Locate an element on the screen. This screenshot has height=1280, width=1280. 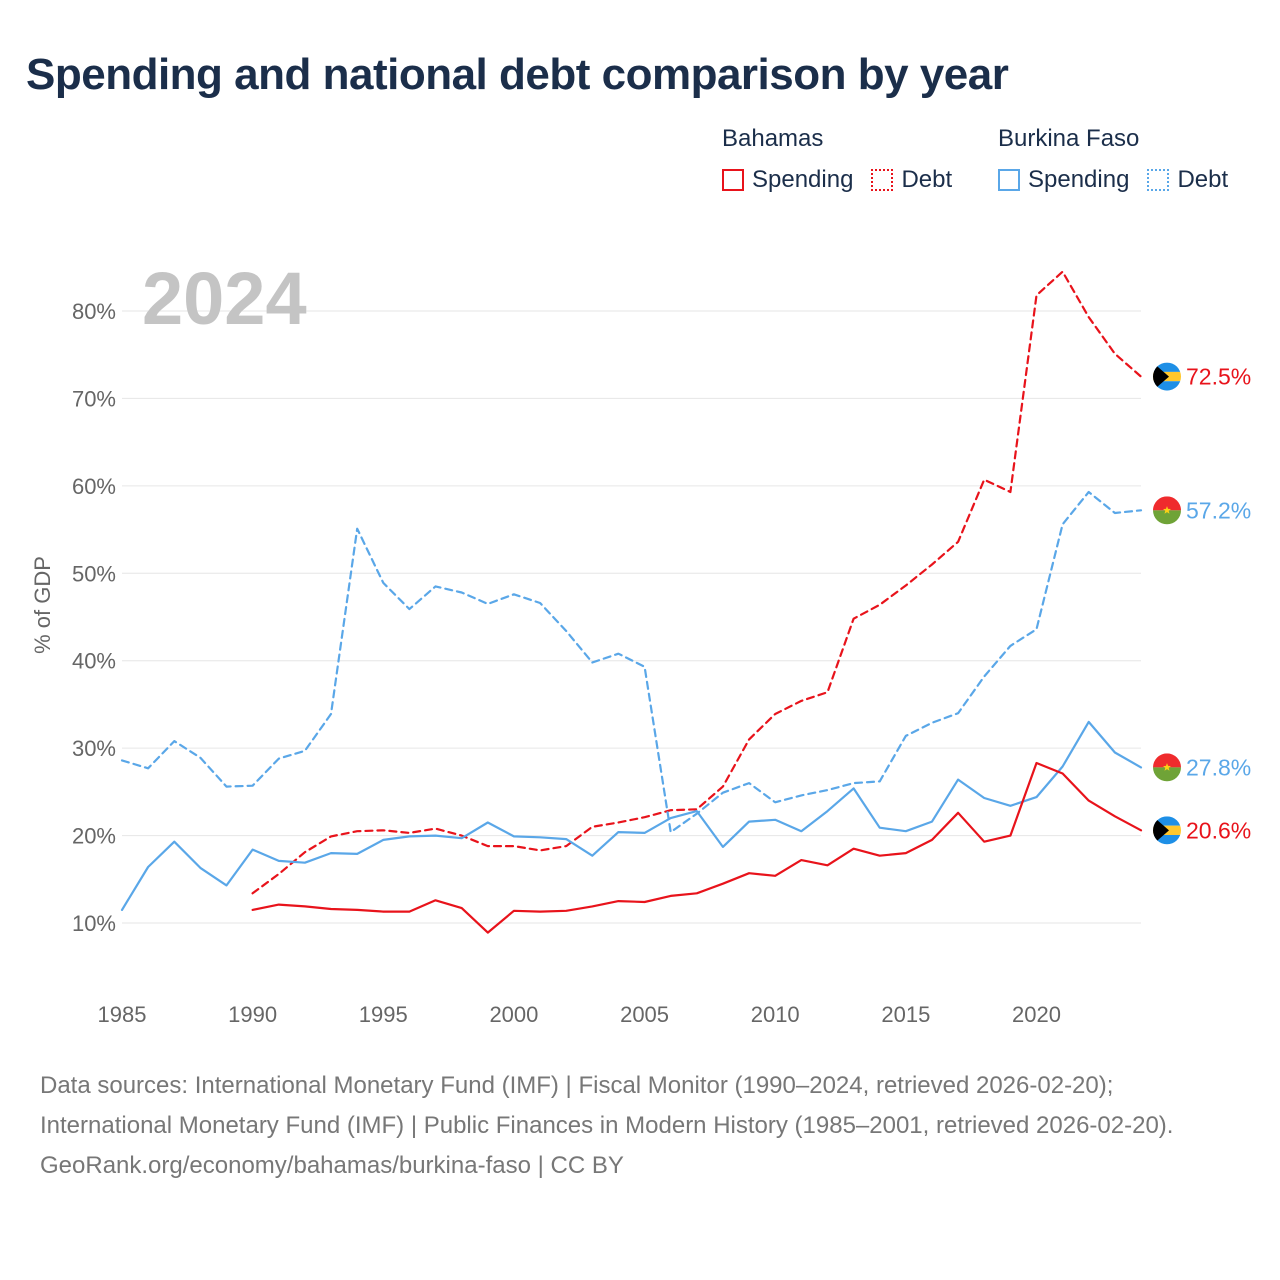
end-marker: 20.6% is located at coordinates (1202, 830).